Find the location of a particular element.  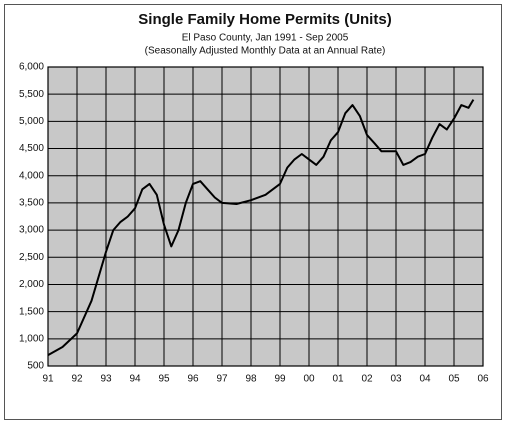

chart-subtitle: El Paso County, Jan 1991 - Sep 2005 is located at coordinates (265, 38).